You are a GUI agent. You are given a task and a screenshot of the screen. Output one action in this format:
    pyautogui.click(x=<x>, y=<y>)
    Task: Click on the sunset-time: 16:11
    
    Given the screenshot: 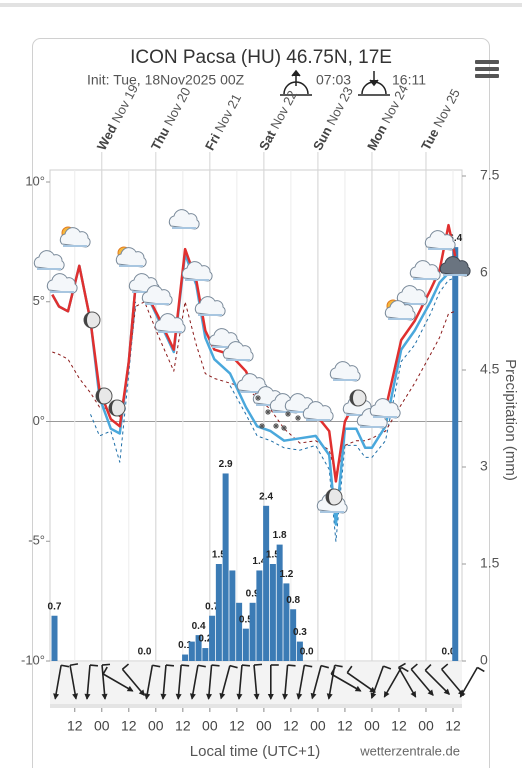 What is the action you would take?
    pyautogui.click(x=409, y=80)
    